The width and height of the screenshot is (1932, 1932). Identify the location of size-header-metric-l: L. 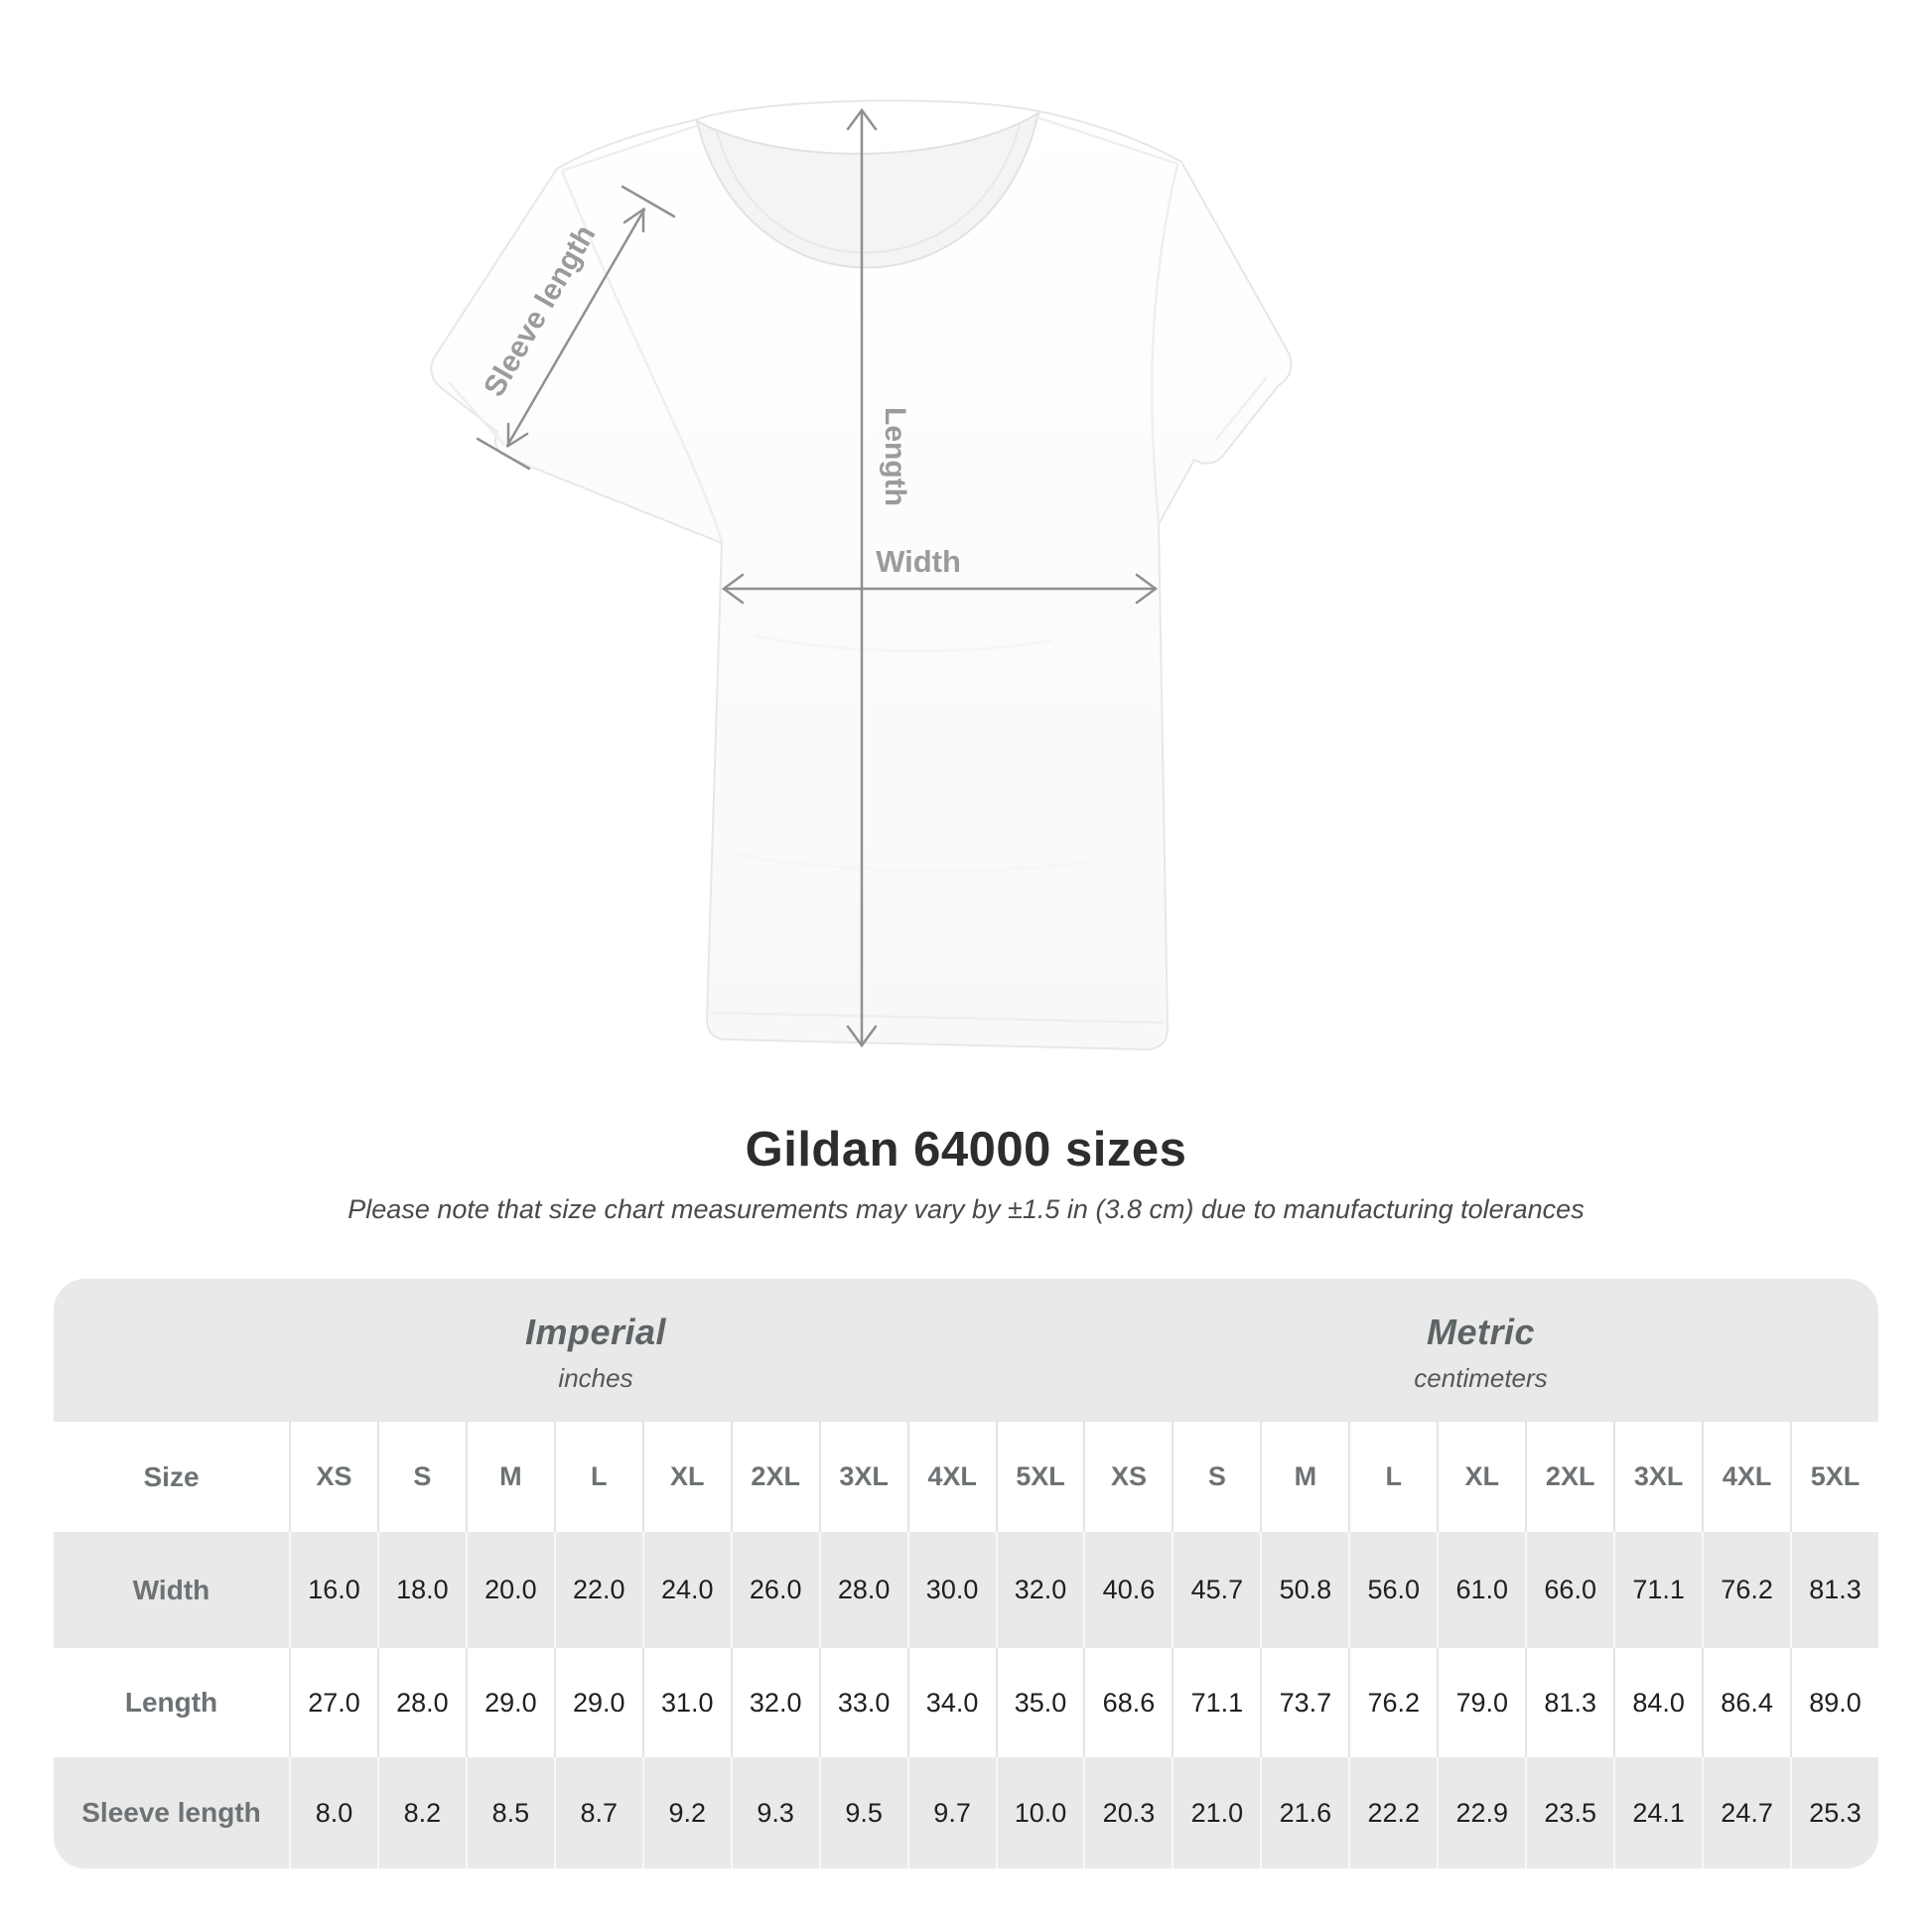
(1393, 1477).